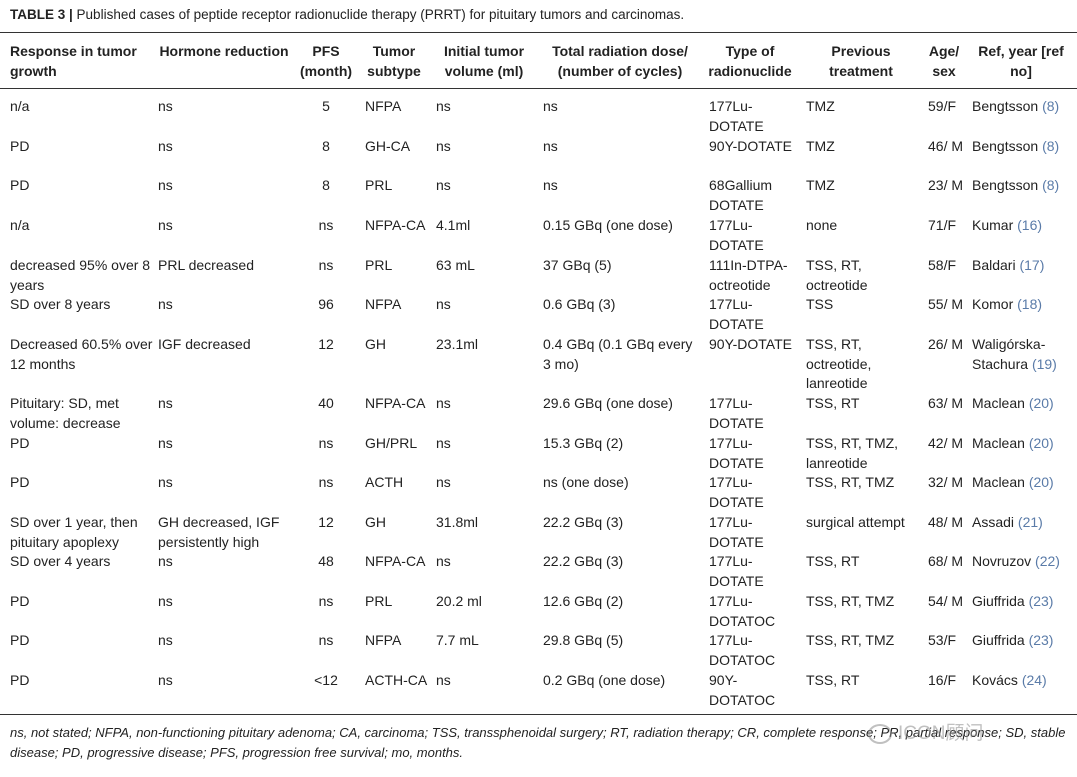 The height and width of the screenshot is (777, 1077). I want to click on table-cell-subtype: PRL, so click(379, 265).